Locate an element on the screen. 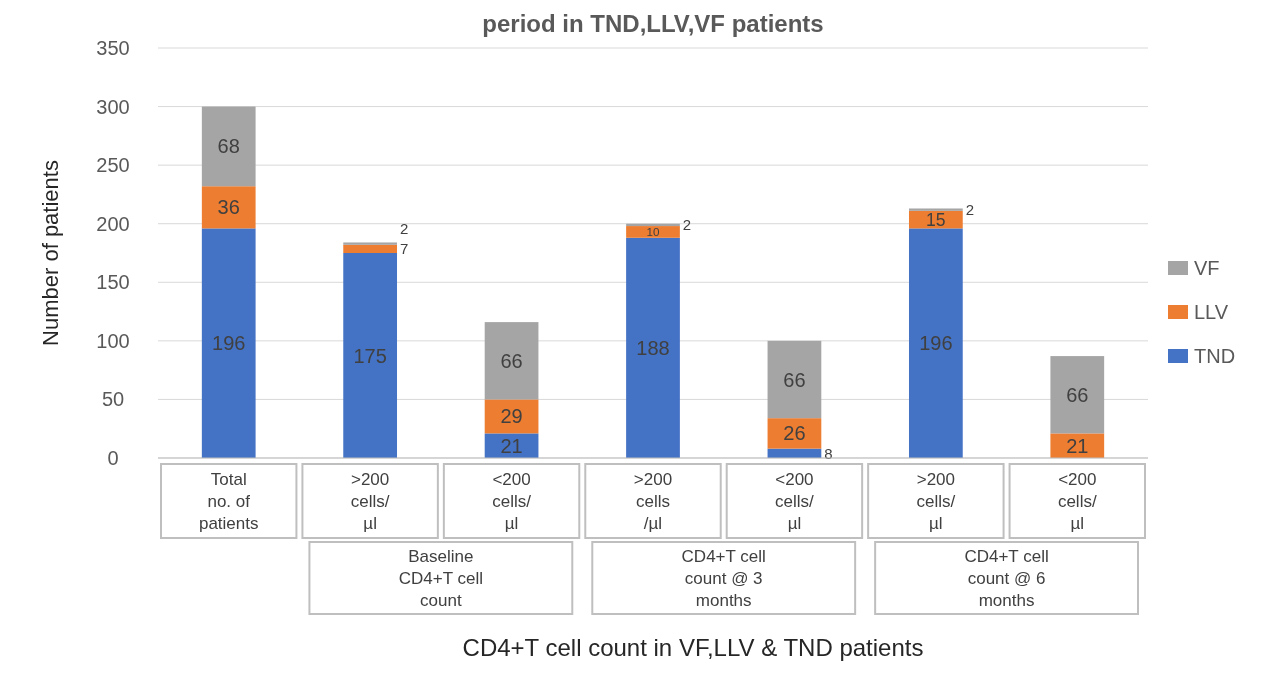 This screenshot has width=1281, height=681. y-tick-label: 150 is located at coordinates (113, 282).